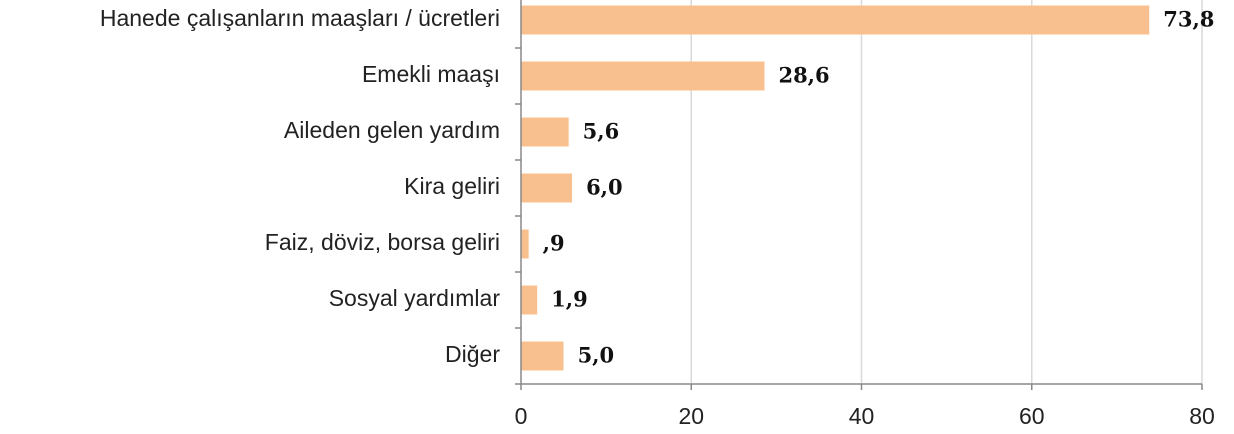 Image resolution: width=1234 pixels, height=434 pixels. What do you see at coordinates (521, 416) in the screenshot?
I see `x-tick-label: 0` at bounding box center [521, 416].